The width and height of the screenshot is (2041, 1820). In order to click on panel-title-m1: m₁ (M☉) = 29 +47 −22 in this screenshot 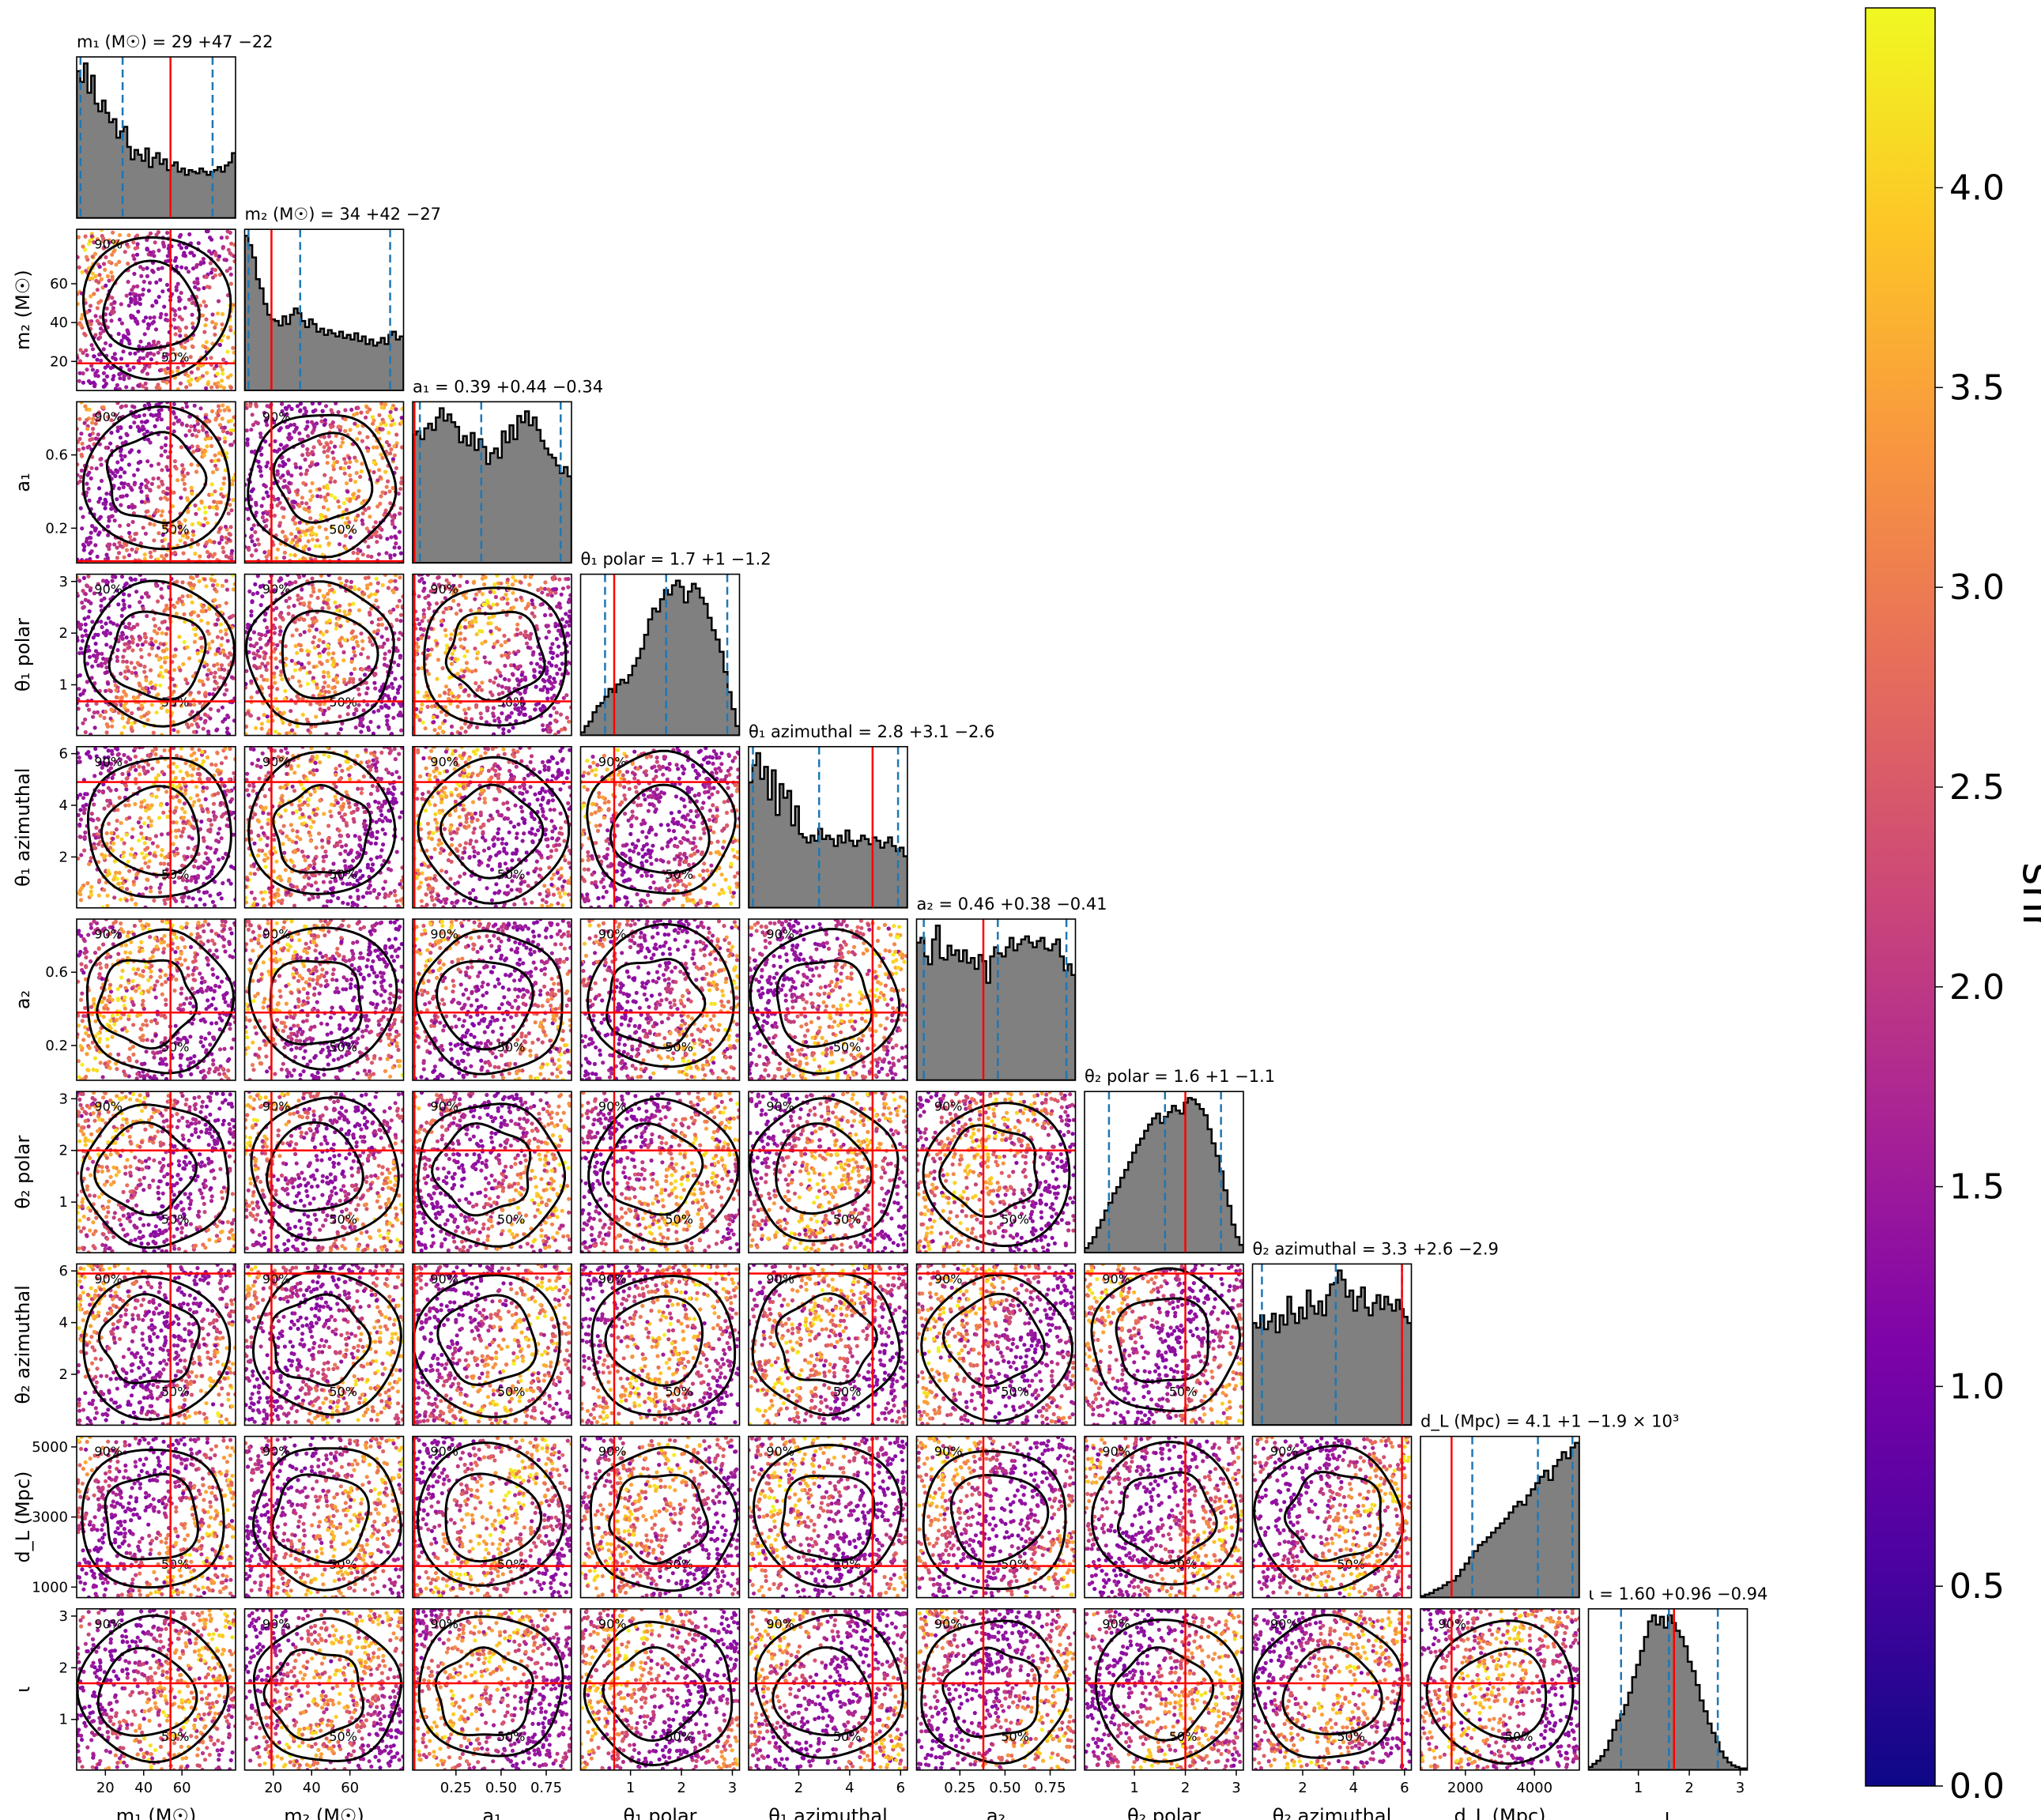, I will do `click(175, 41)`.